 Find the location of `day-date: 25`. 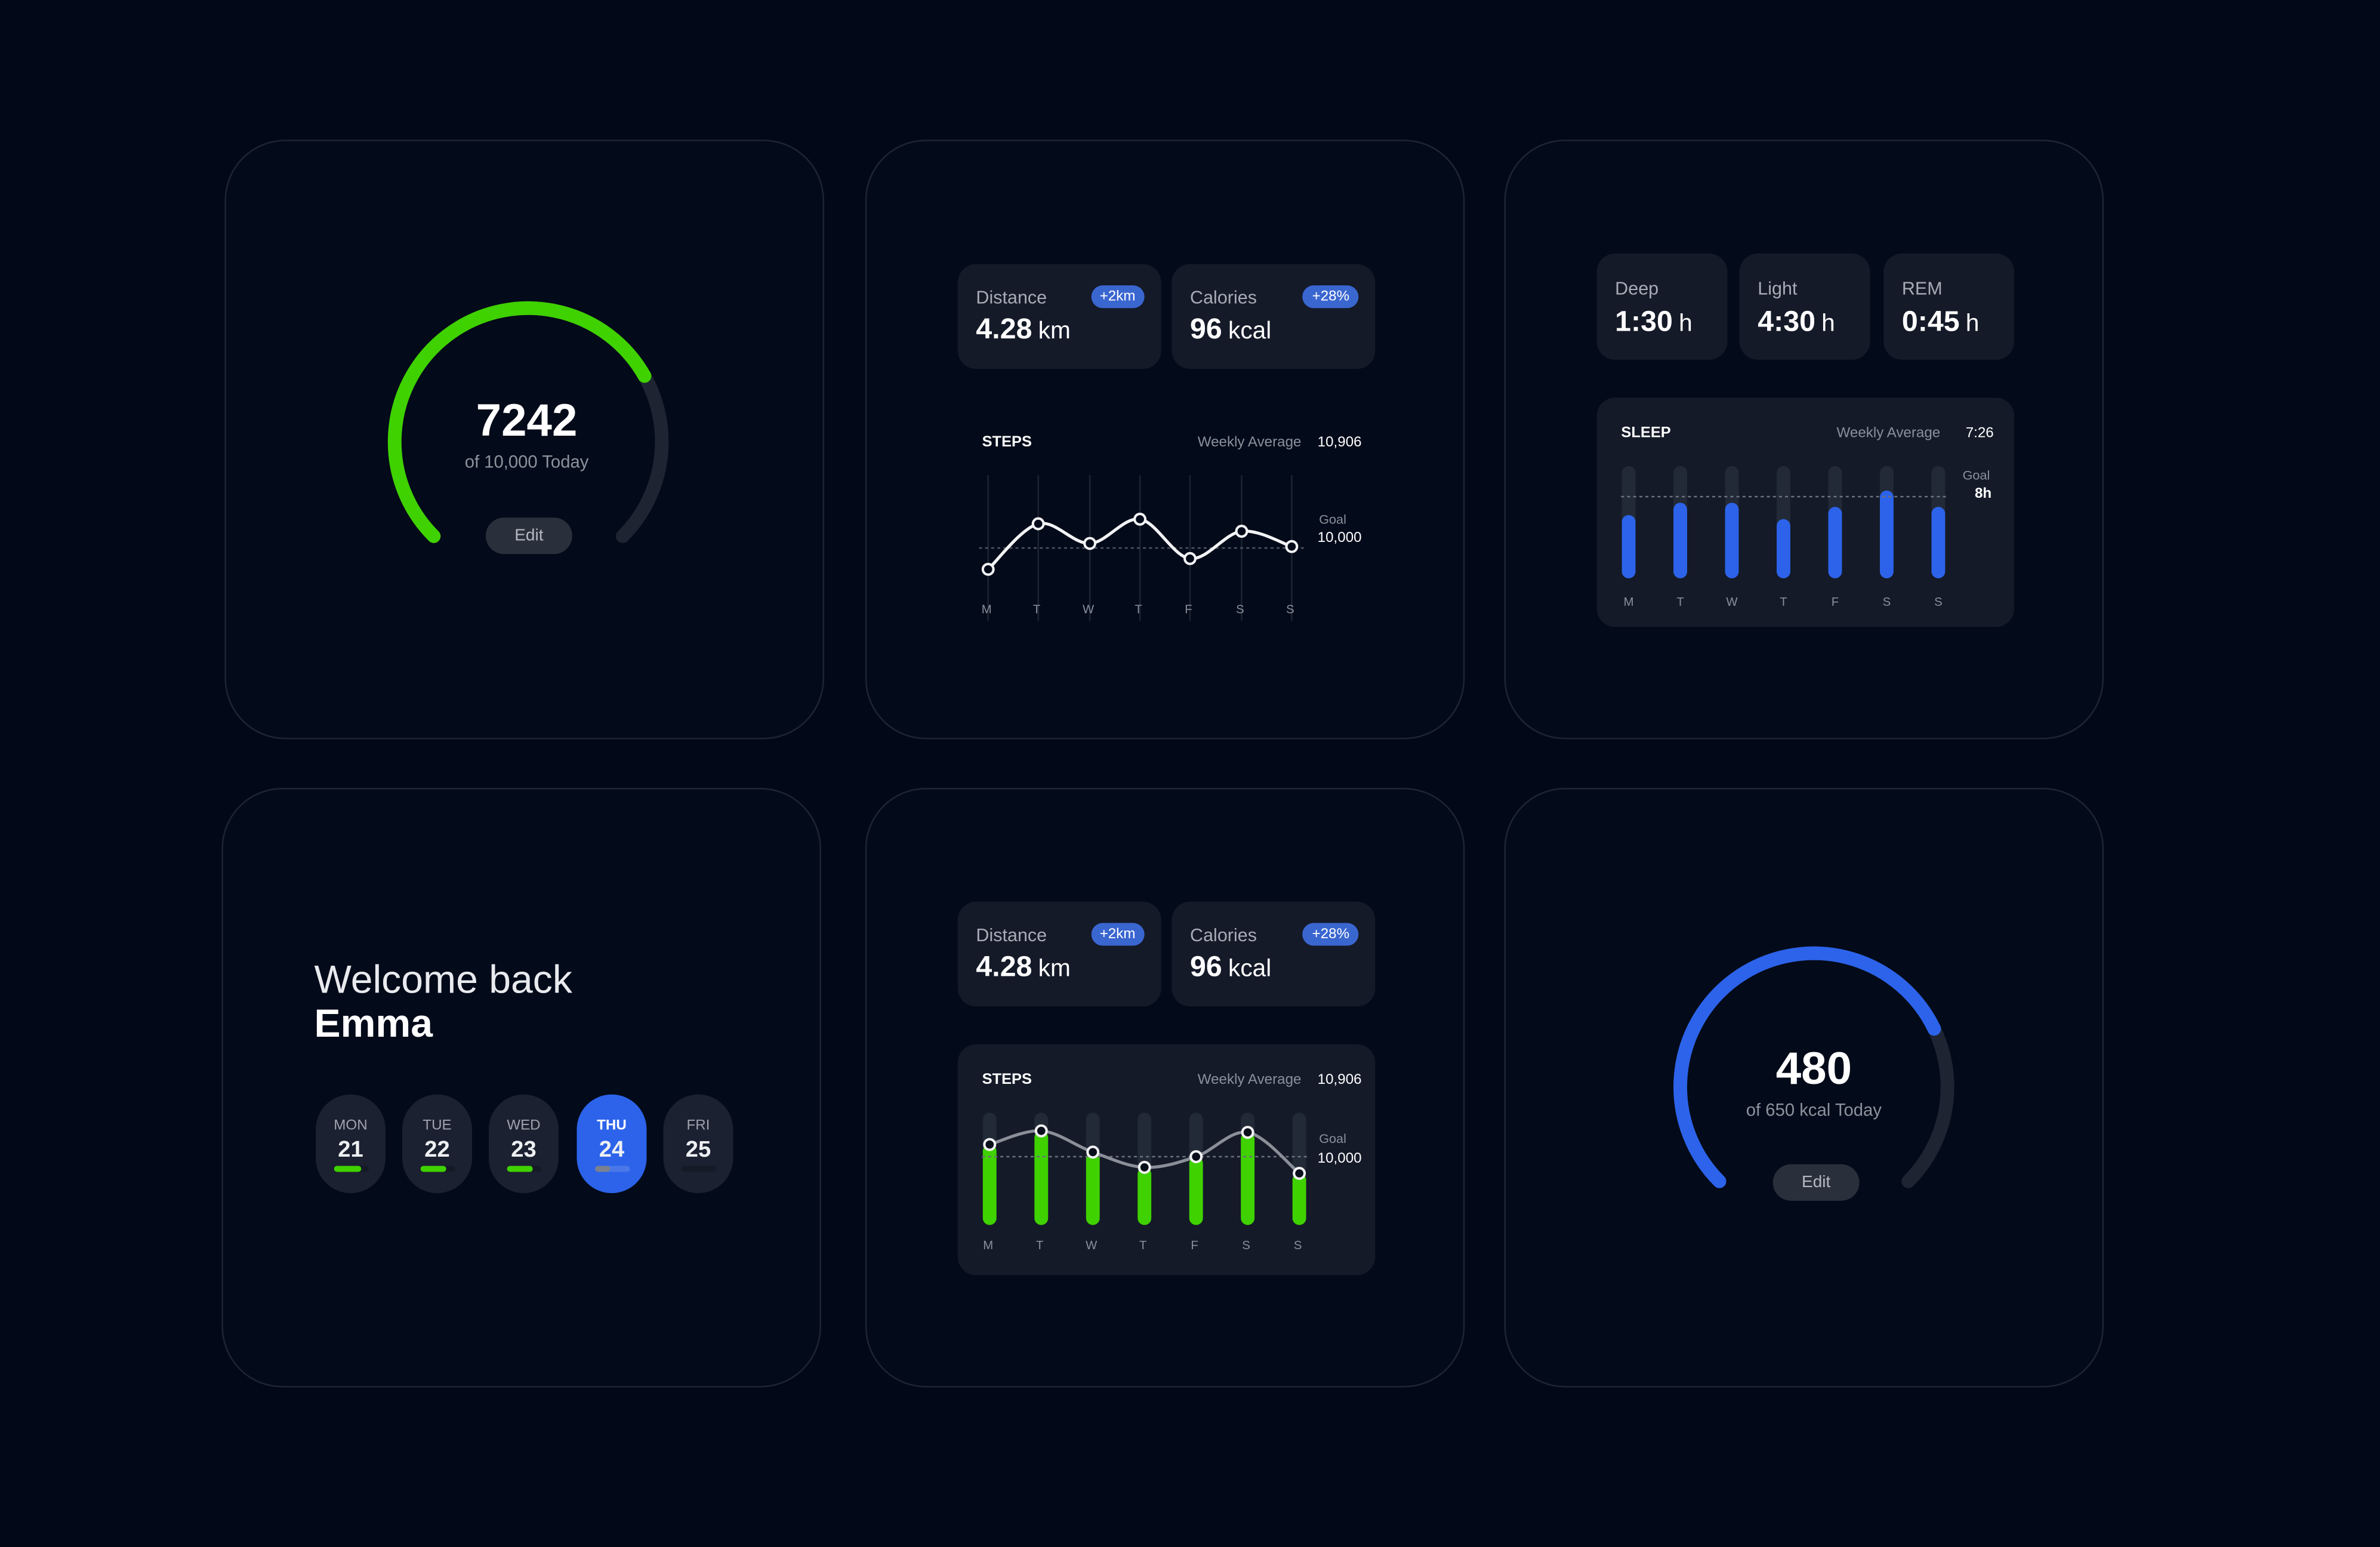

day-date: 25 is located at coordinates (698, 1150).